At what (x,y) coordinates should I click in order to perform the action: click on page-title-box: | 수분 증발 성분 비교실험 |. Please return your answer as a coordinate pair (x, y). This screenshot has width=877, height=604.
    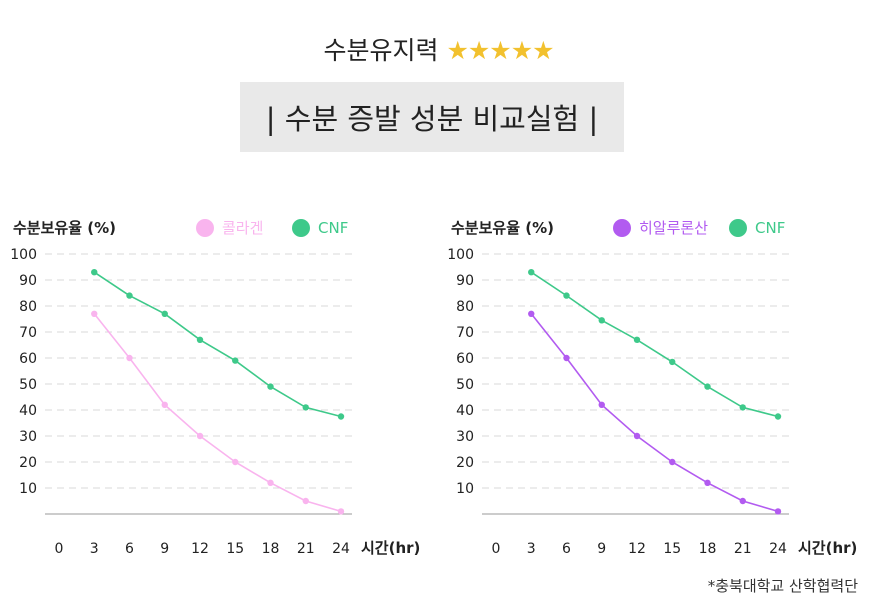
    Looking at the image, I should click on (432, 117).